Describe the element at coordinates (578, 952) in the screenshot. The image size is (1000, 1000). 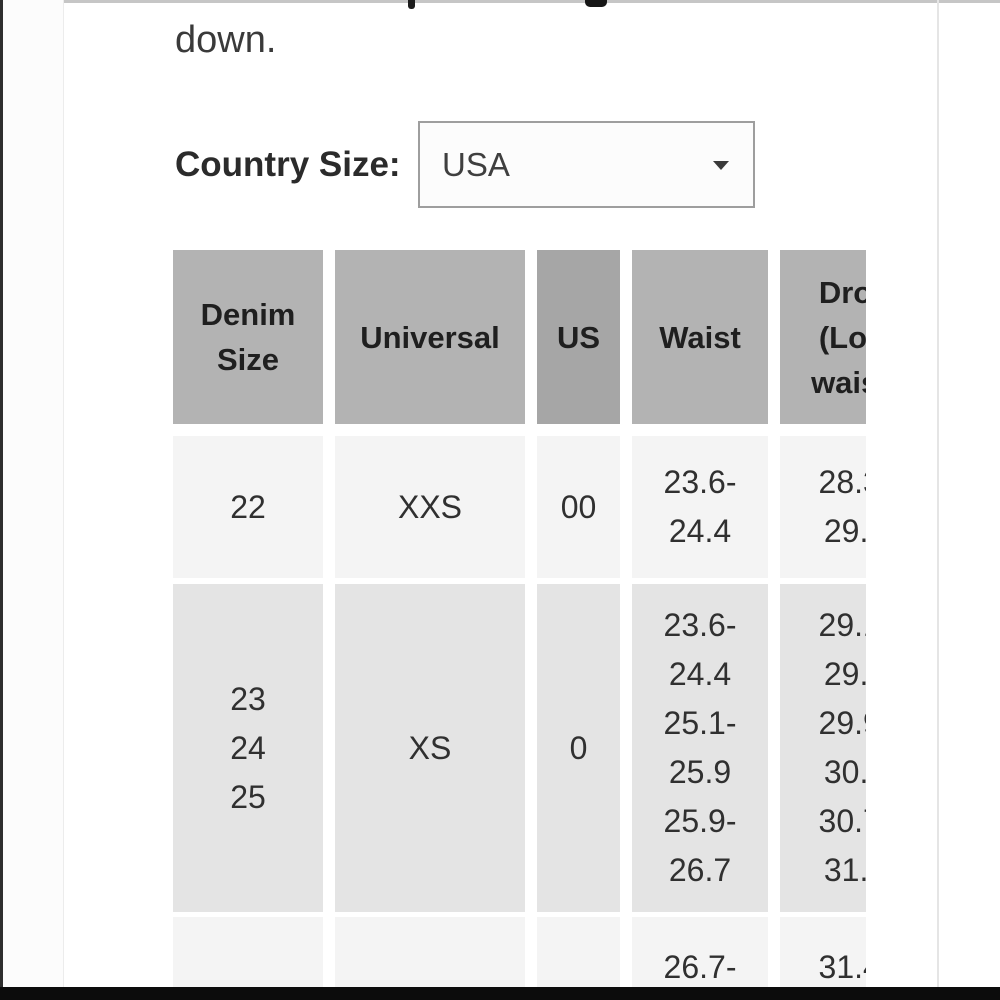
I see `cell-us` at that location.